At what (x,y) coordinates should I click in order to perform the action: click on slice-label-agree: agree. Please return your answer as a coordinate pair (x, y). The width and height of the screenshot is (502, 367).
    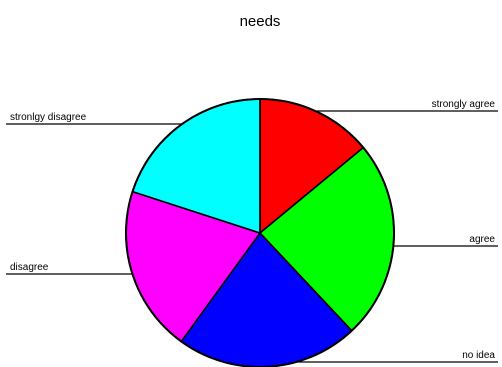
    Looking at the image, I should click on (482, 239).